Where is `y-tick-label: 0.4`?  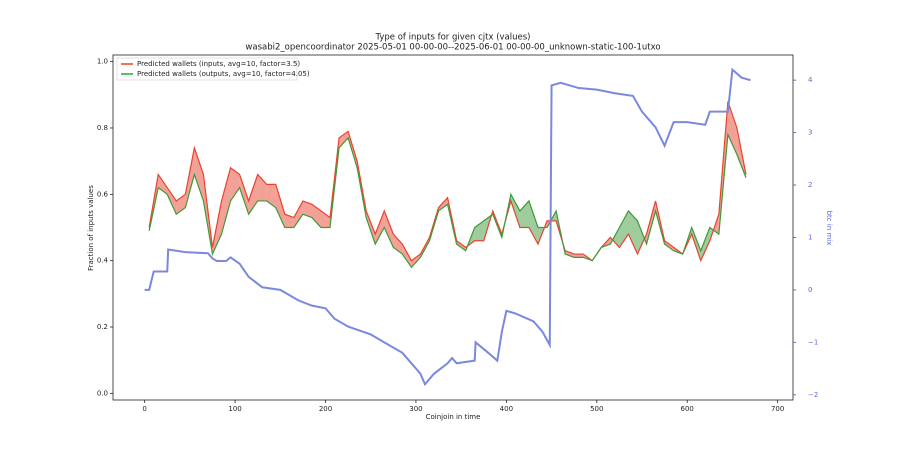 y-tick-label: 0.4 is located at coordinates (103, 261).